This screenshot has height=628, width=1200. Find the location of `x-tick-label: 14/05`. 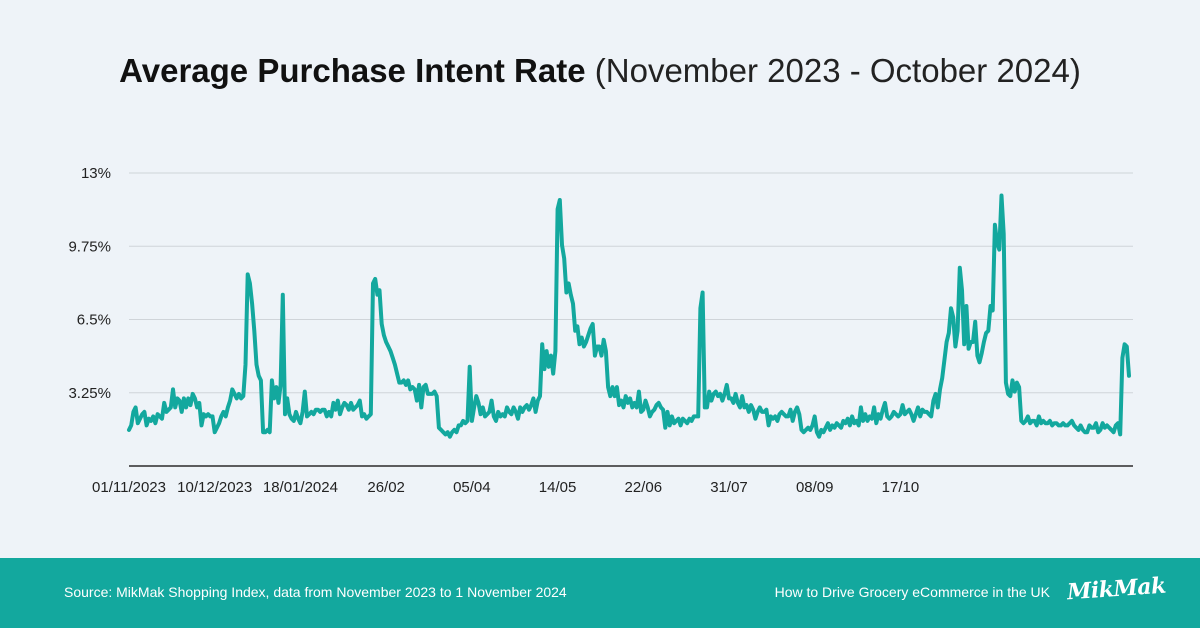

x-tick-label: 14/05 is located at coordinates (558, 487).